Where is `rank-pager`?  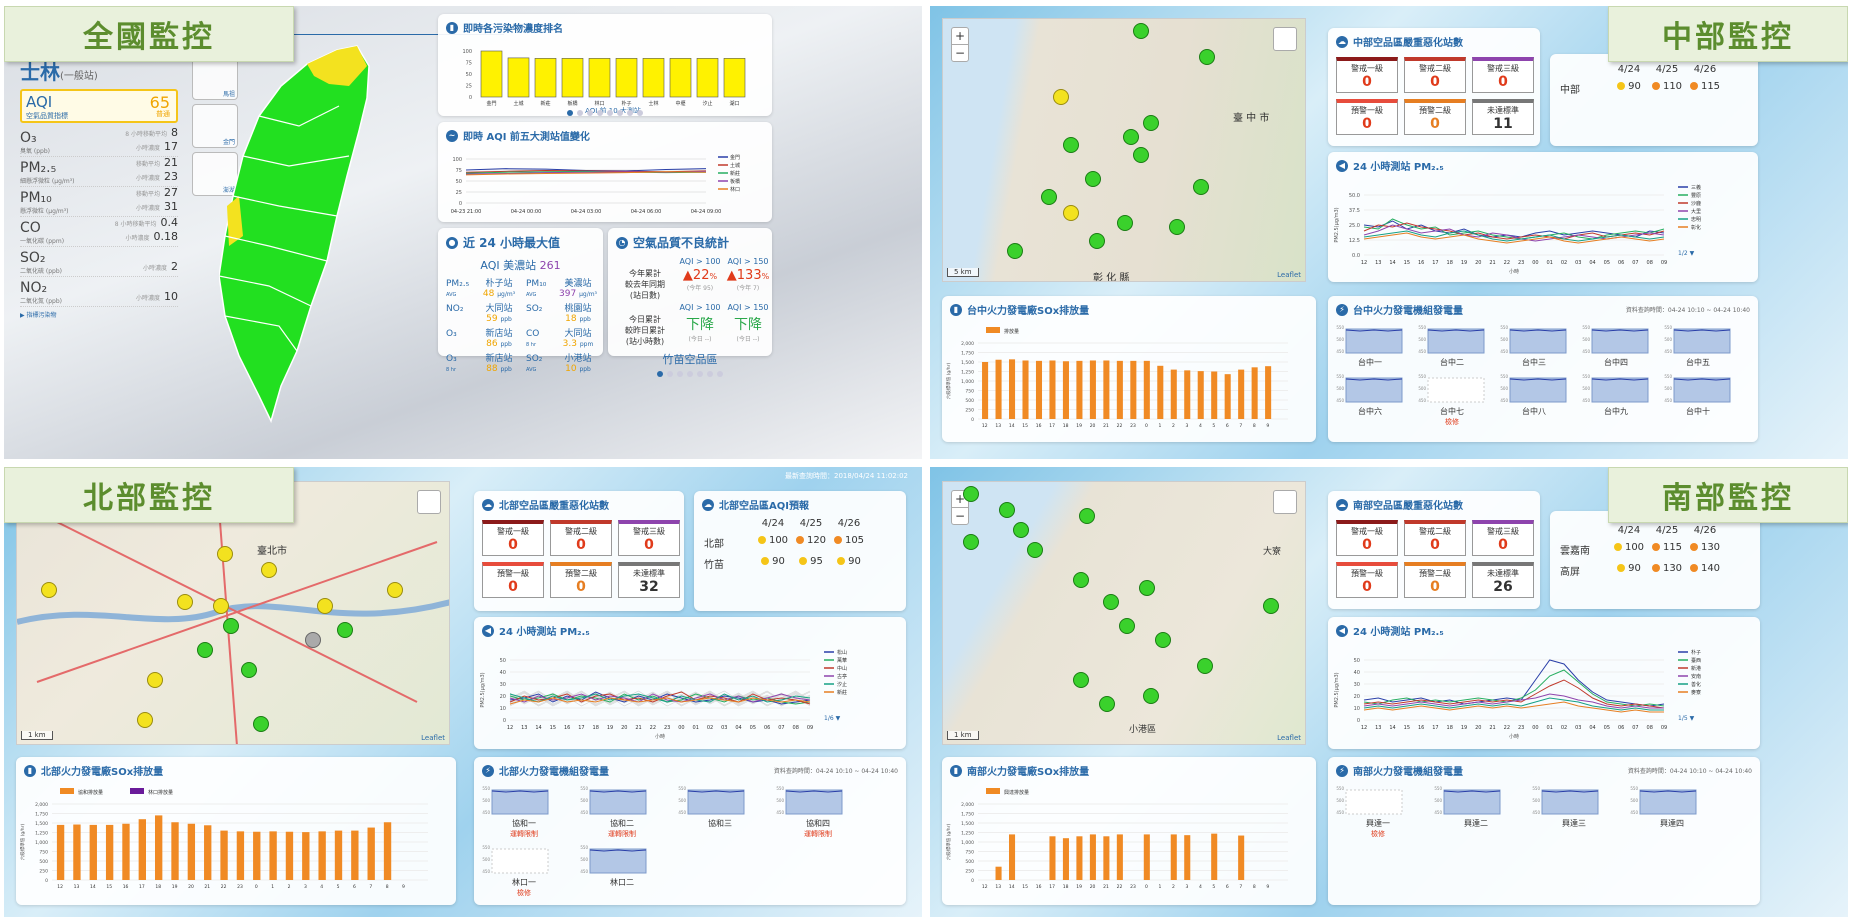
rank-pager is located at coordinates (605, 111).